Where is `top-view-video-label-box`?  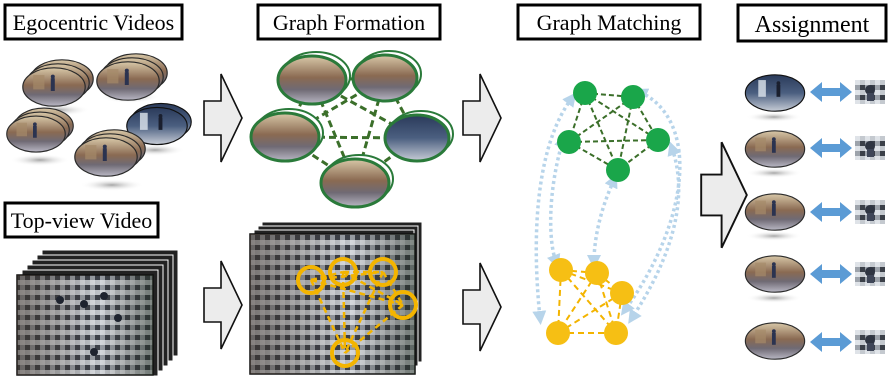
top-view-video-label-box is located at coordinates (81, 220).